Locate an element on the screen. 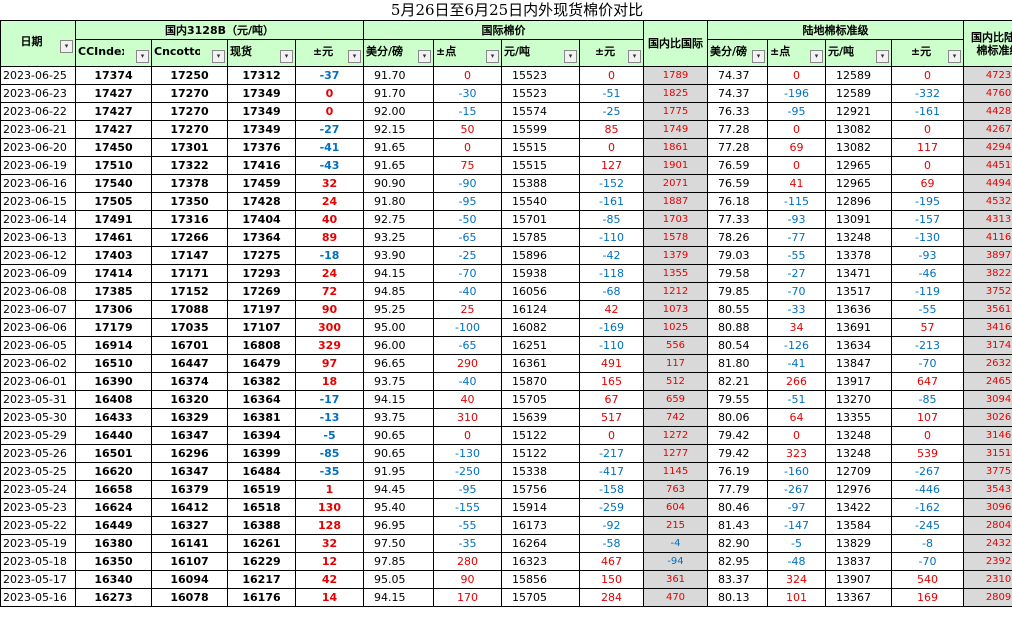 The width and height of the screenshot is (1012, 644). cell-date: 2023-06-16 is located at coordinates (38, 183).